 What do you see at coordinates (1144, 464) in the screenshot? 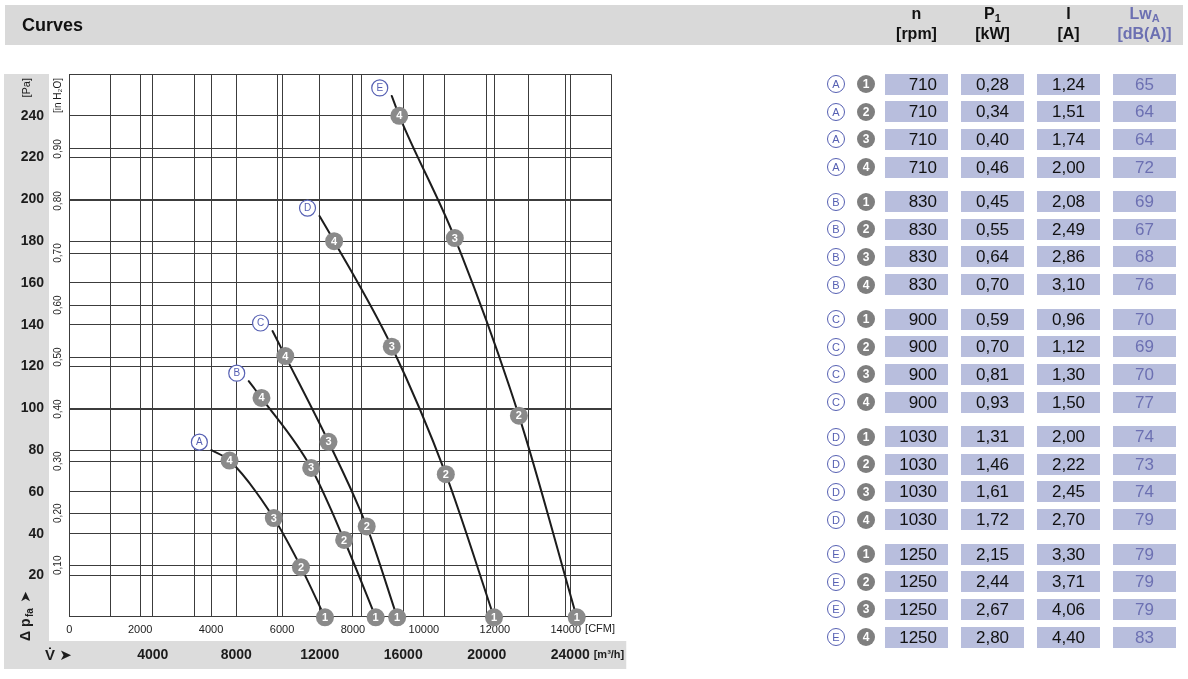
I see `text: 73` at bounding box center [1144, 464].